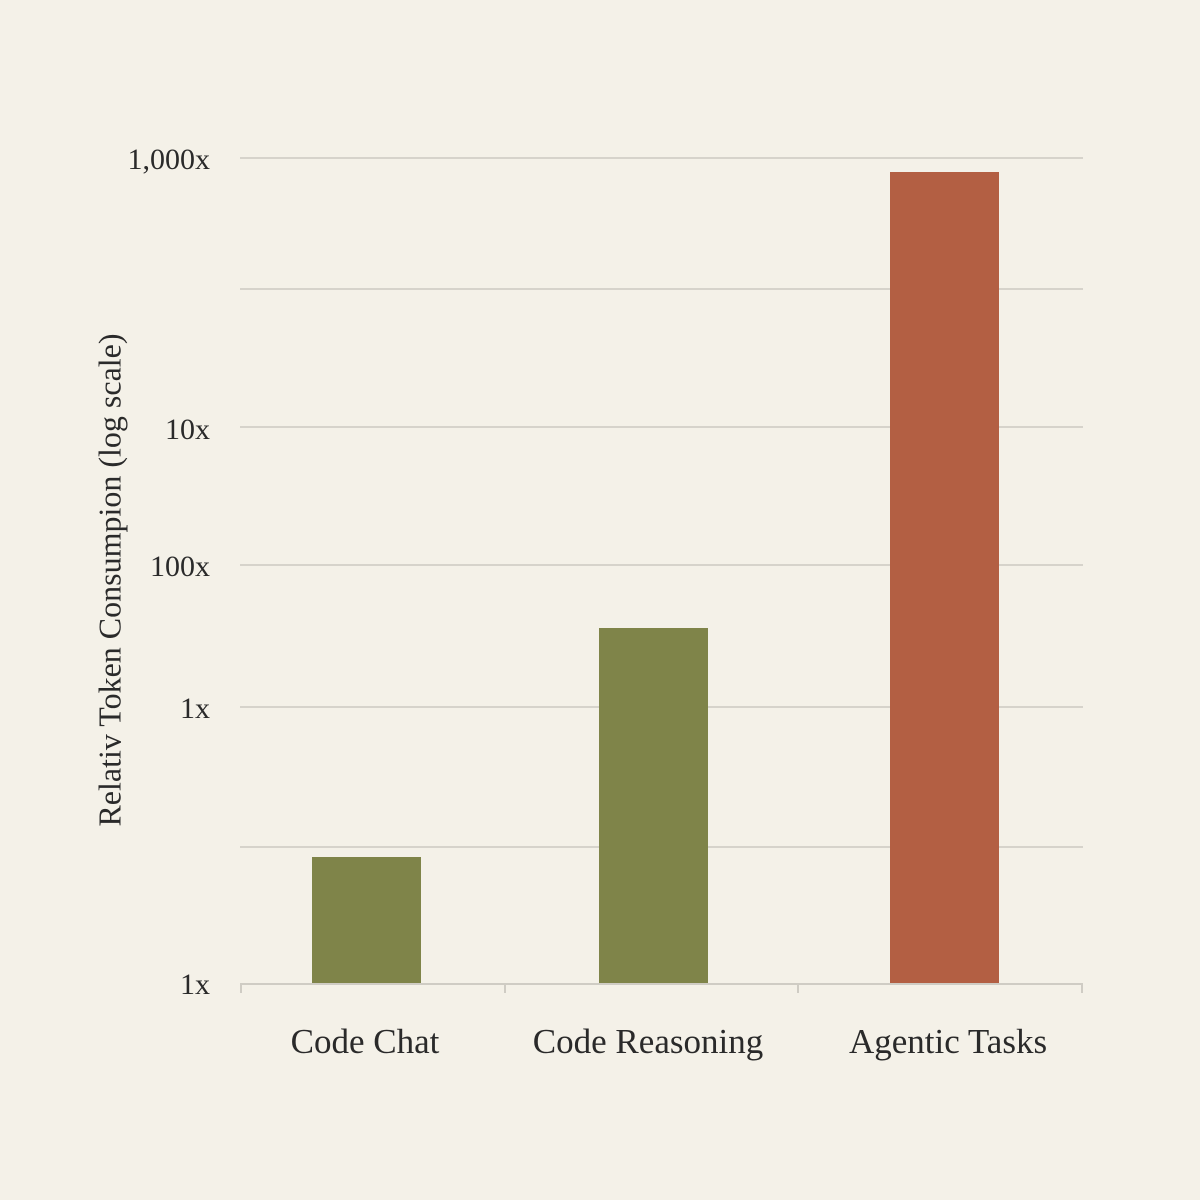  I want to click on y-tick-label: 1,000x, so click(169, 159).